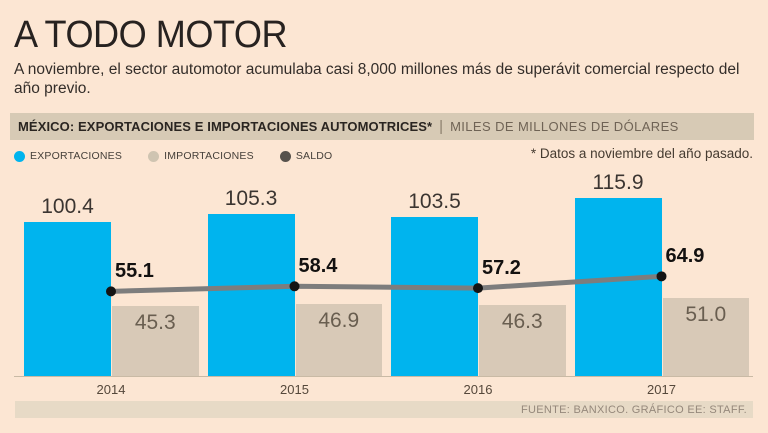  I want to click on x-axis-year-label: 2014, so click(111, 389).